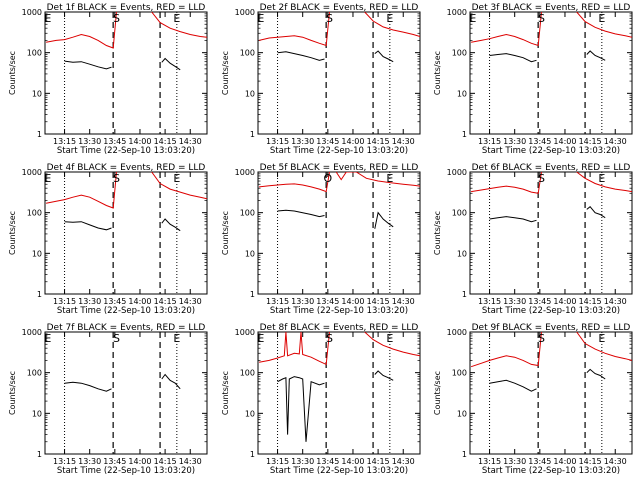 This screenshot has height=480, width=640. What do you see at coordinates (551, 168) in the screenshot?
I see `panel-title: Det 6f BLACK = Events, RED = LLD` at bounding box center [551, 168].